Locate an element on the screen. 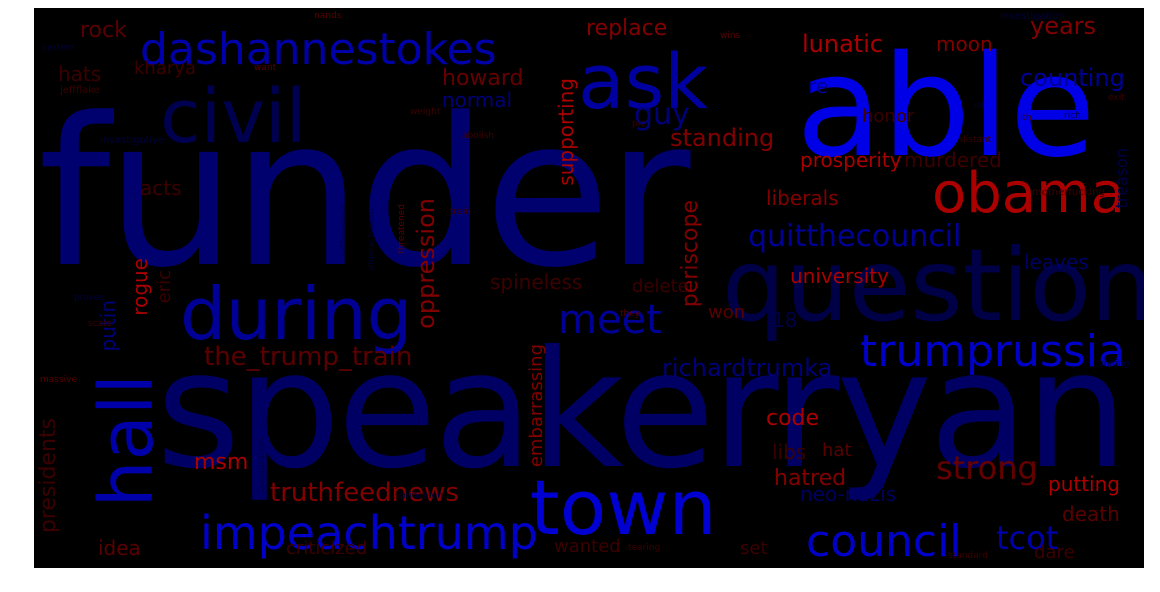 The image size is (1160, 592). word-ith: ith is located at coordinates (1026, 118).